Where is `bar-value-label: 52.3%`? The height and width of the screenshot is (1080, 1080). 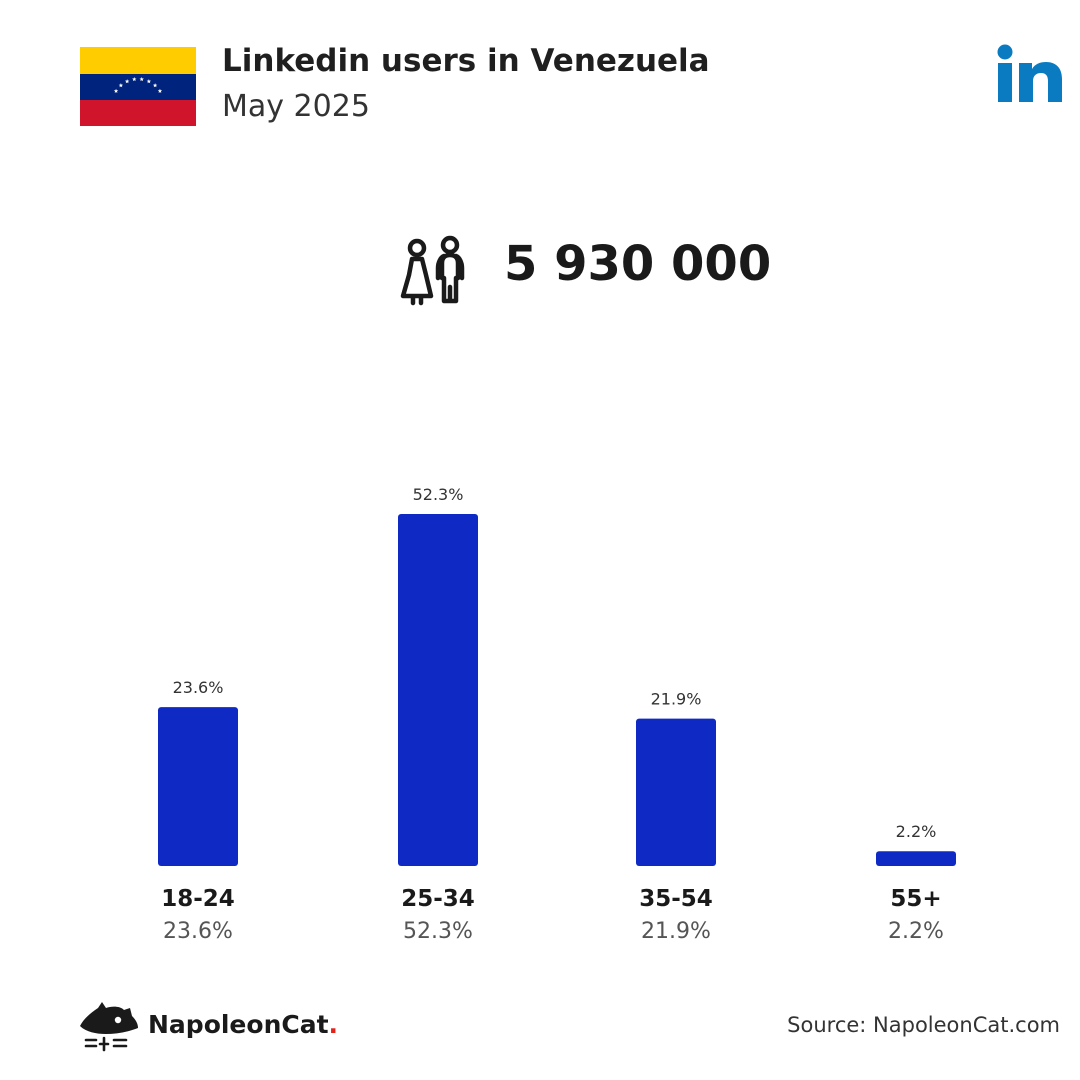
bar-value-label: 52.3% is located at coordinates (438, 494).